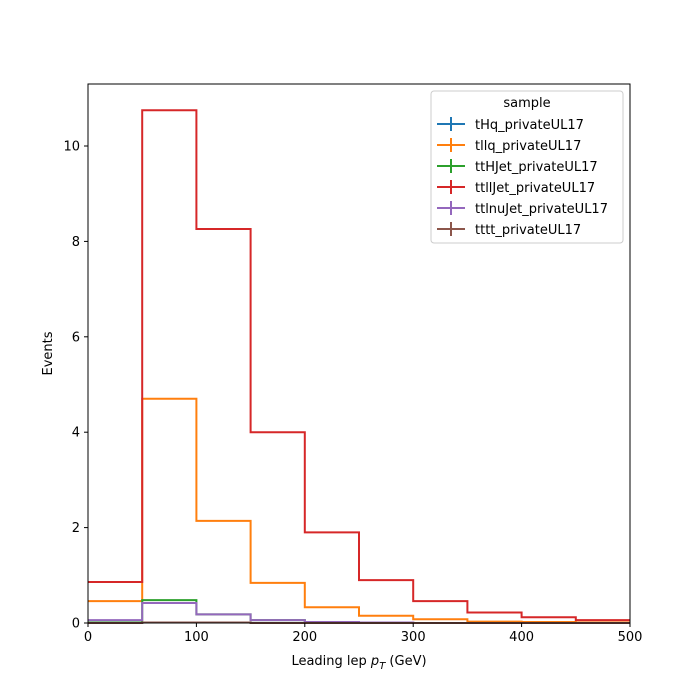 Image resolution: width=700 pixels, height=700 pixels. Describe the element at coordinates (76, 242) in the screenshot. I see `y-tick-label: 8` at that location.